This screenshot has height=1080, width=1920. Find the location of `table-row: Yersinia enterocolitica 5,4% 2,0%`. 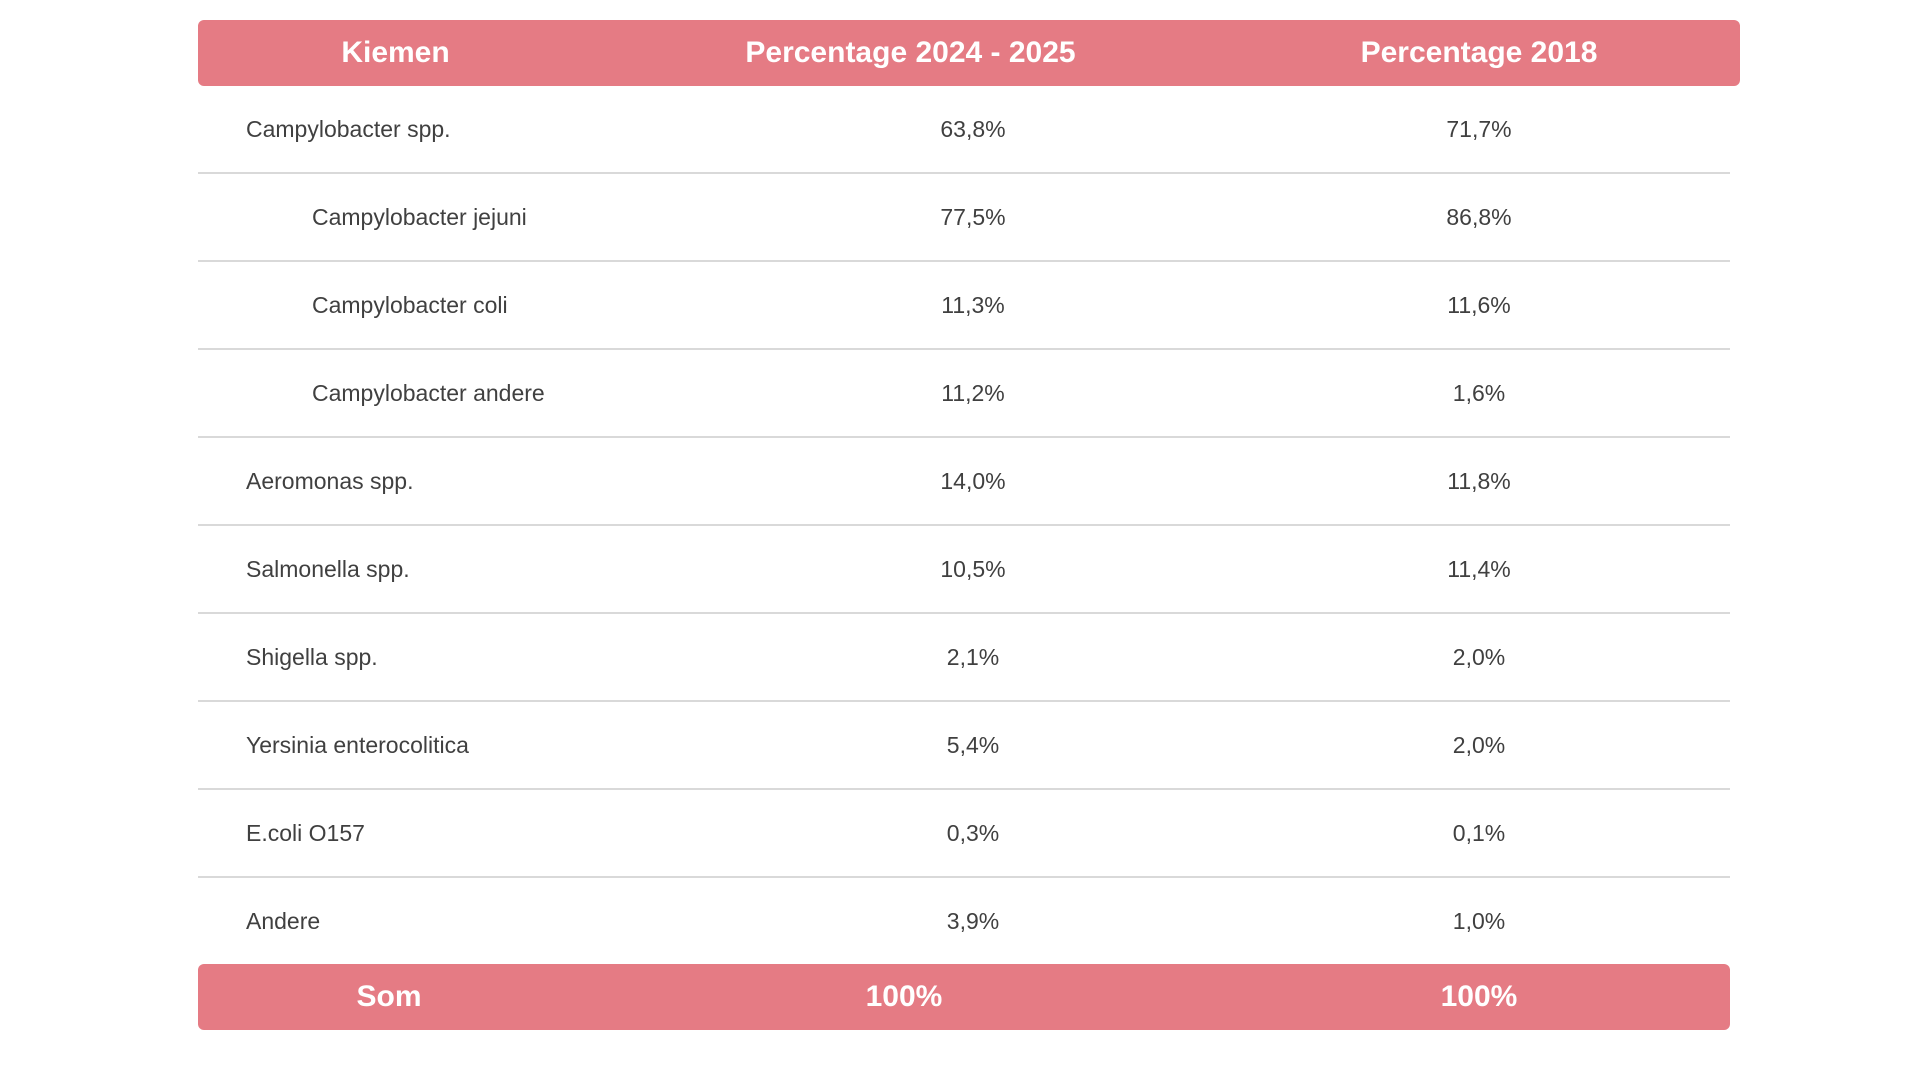

table-row: Yersinia enterocolitica 5,4% 2,0% is located at coordinates (964, 746).